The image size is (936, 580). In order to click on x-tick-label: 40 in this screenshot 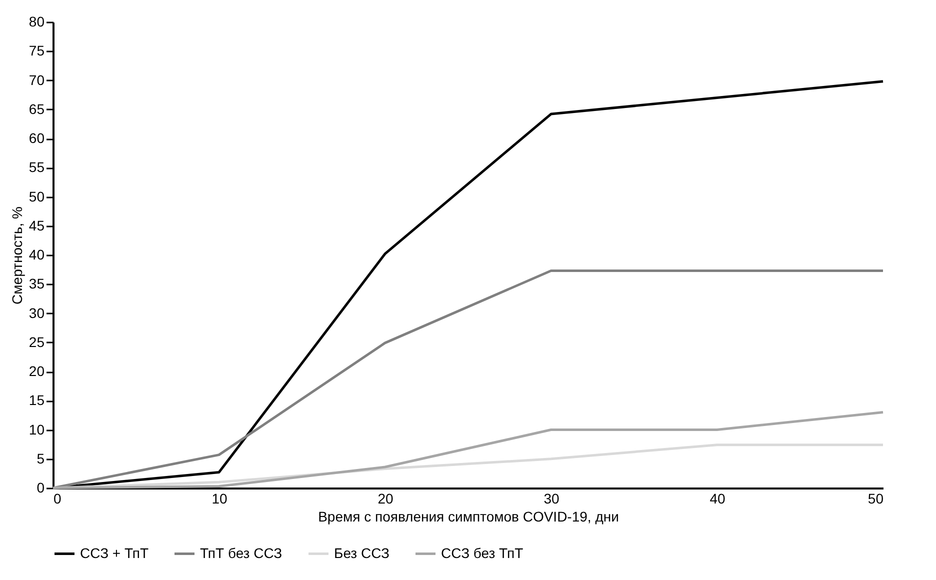, I will do `click(718, 498)`.